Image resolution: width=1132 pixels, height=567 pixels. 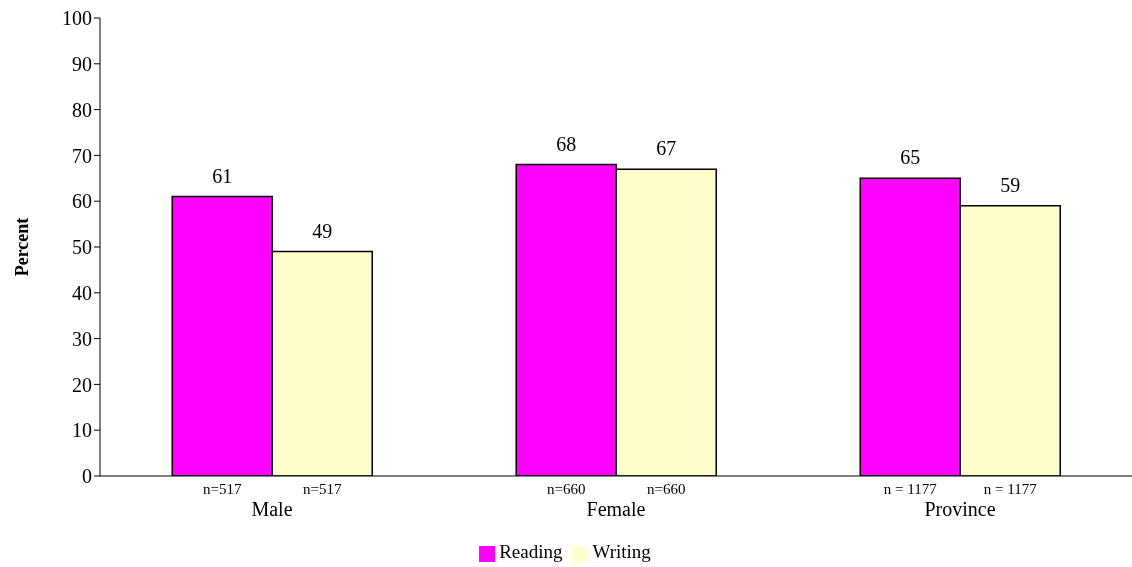 I want to click on y-tick-label: 20, so click(x=82, y=384).